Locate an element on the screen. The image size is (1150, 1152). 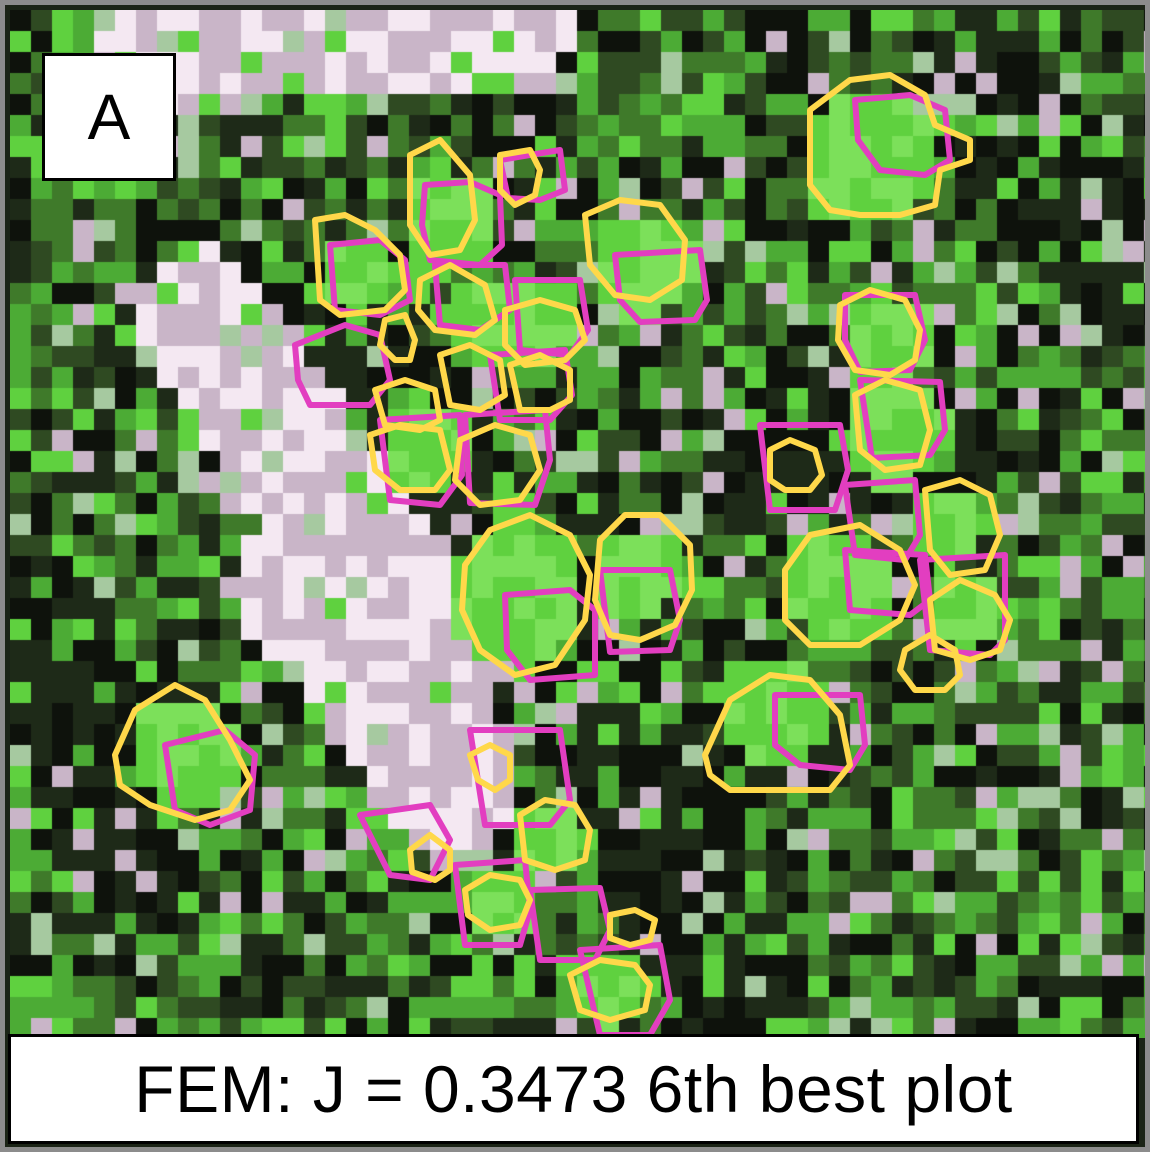
caption-box: FEM: J = 0.3473 6th best plot is located at coordinates (573, 1089).